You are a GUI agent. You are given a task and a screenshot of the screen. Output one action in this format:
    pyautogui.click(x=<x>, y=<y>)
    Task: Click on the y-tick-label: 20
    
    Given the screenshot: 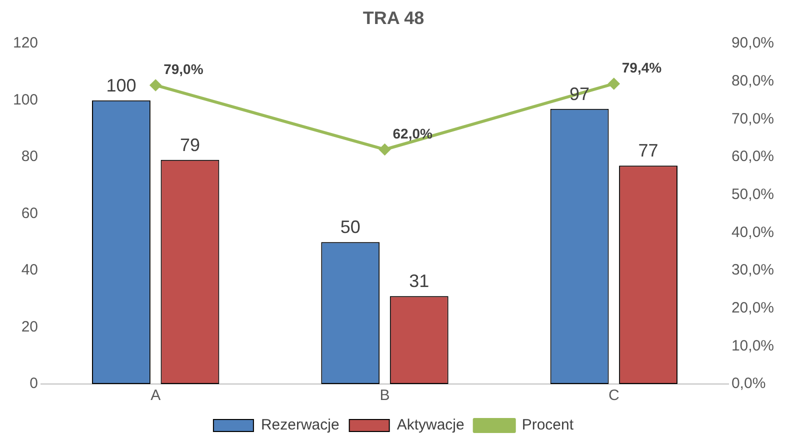 What is the action you would take?
    pyautogui.click(x=29, y=327)
    